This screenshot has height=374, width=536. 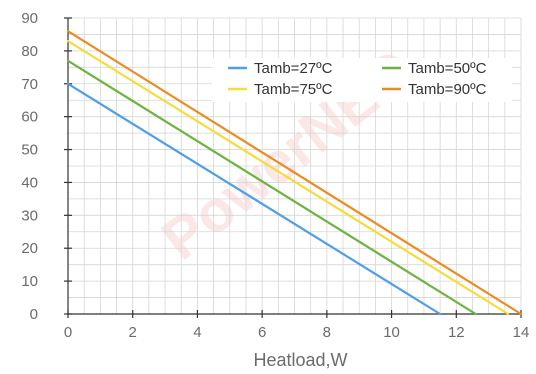 I want to click on y-tick-label: 90, so click(x=29, y=18).